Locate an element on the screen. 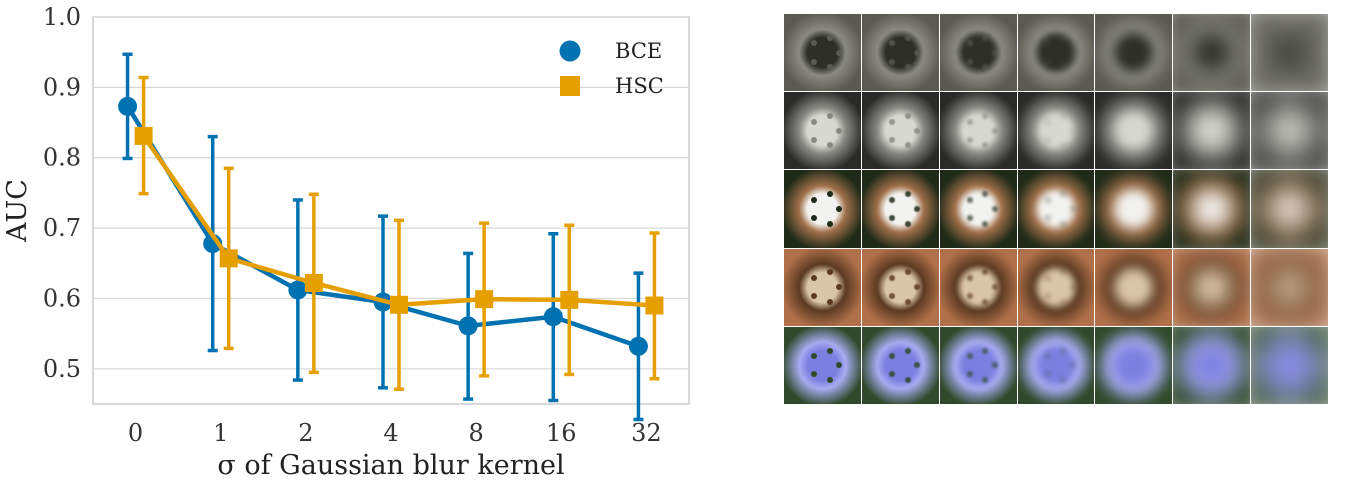 This screenshot has height=488, width=1347. x-tick-label: 0 is located at coordinates (135, 433).